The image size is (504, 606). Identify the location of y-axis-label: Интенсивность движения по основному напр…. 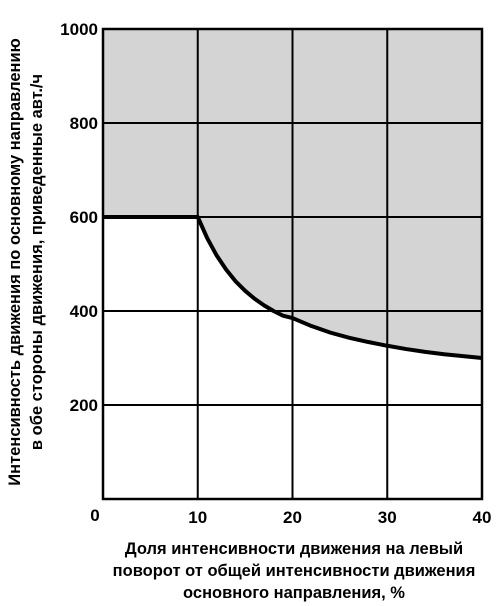
(26, 261).